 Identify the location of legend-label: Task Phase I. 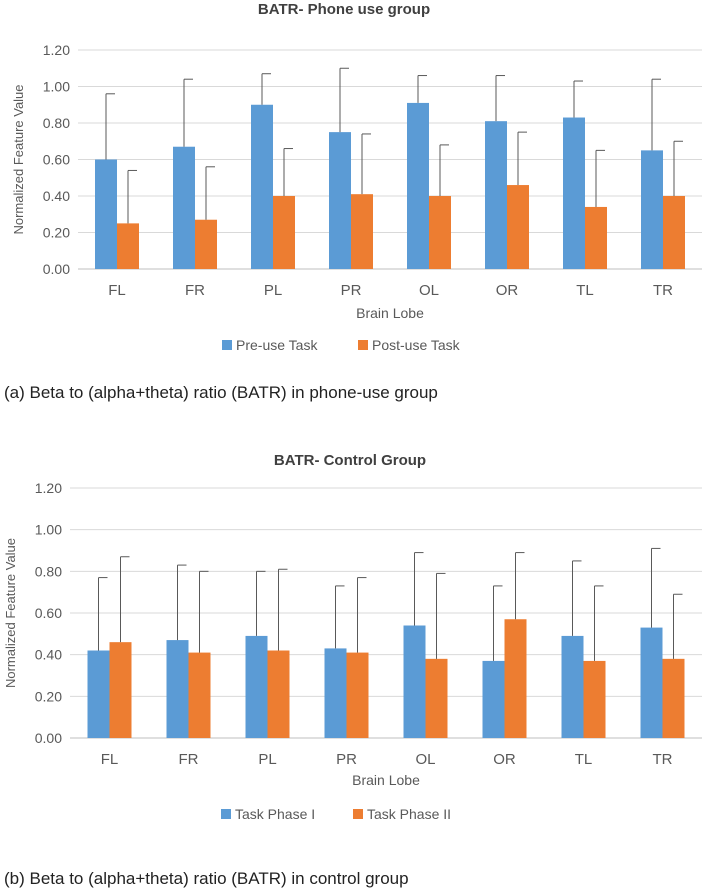
(275, 814).